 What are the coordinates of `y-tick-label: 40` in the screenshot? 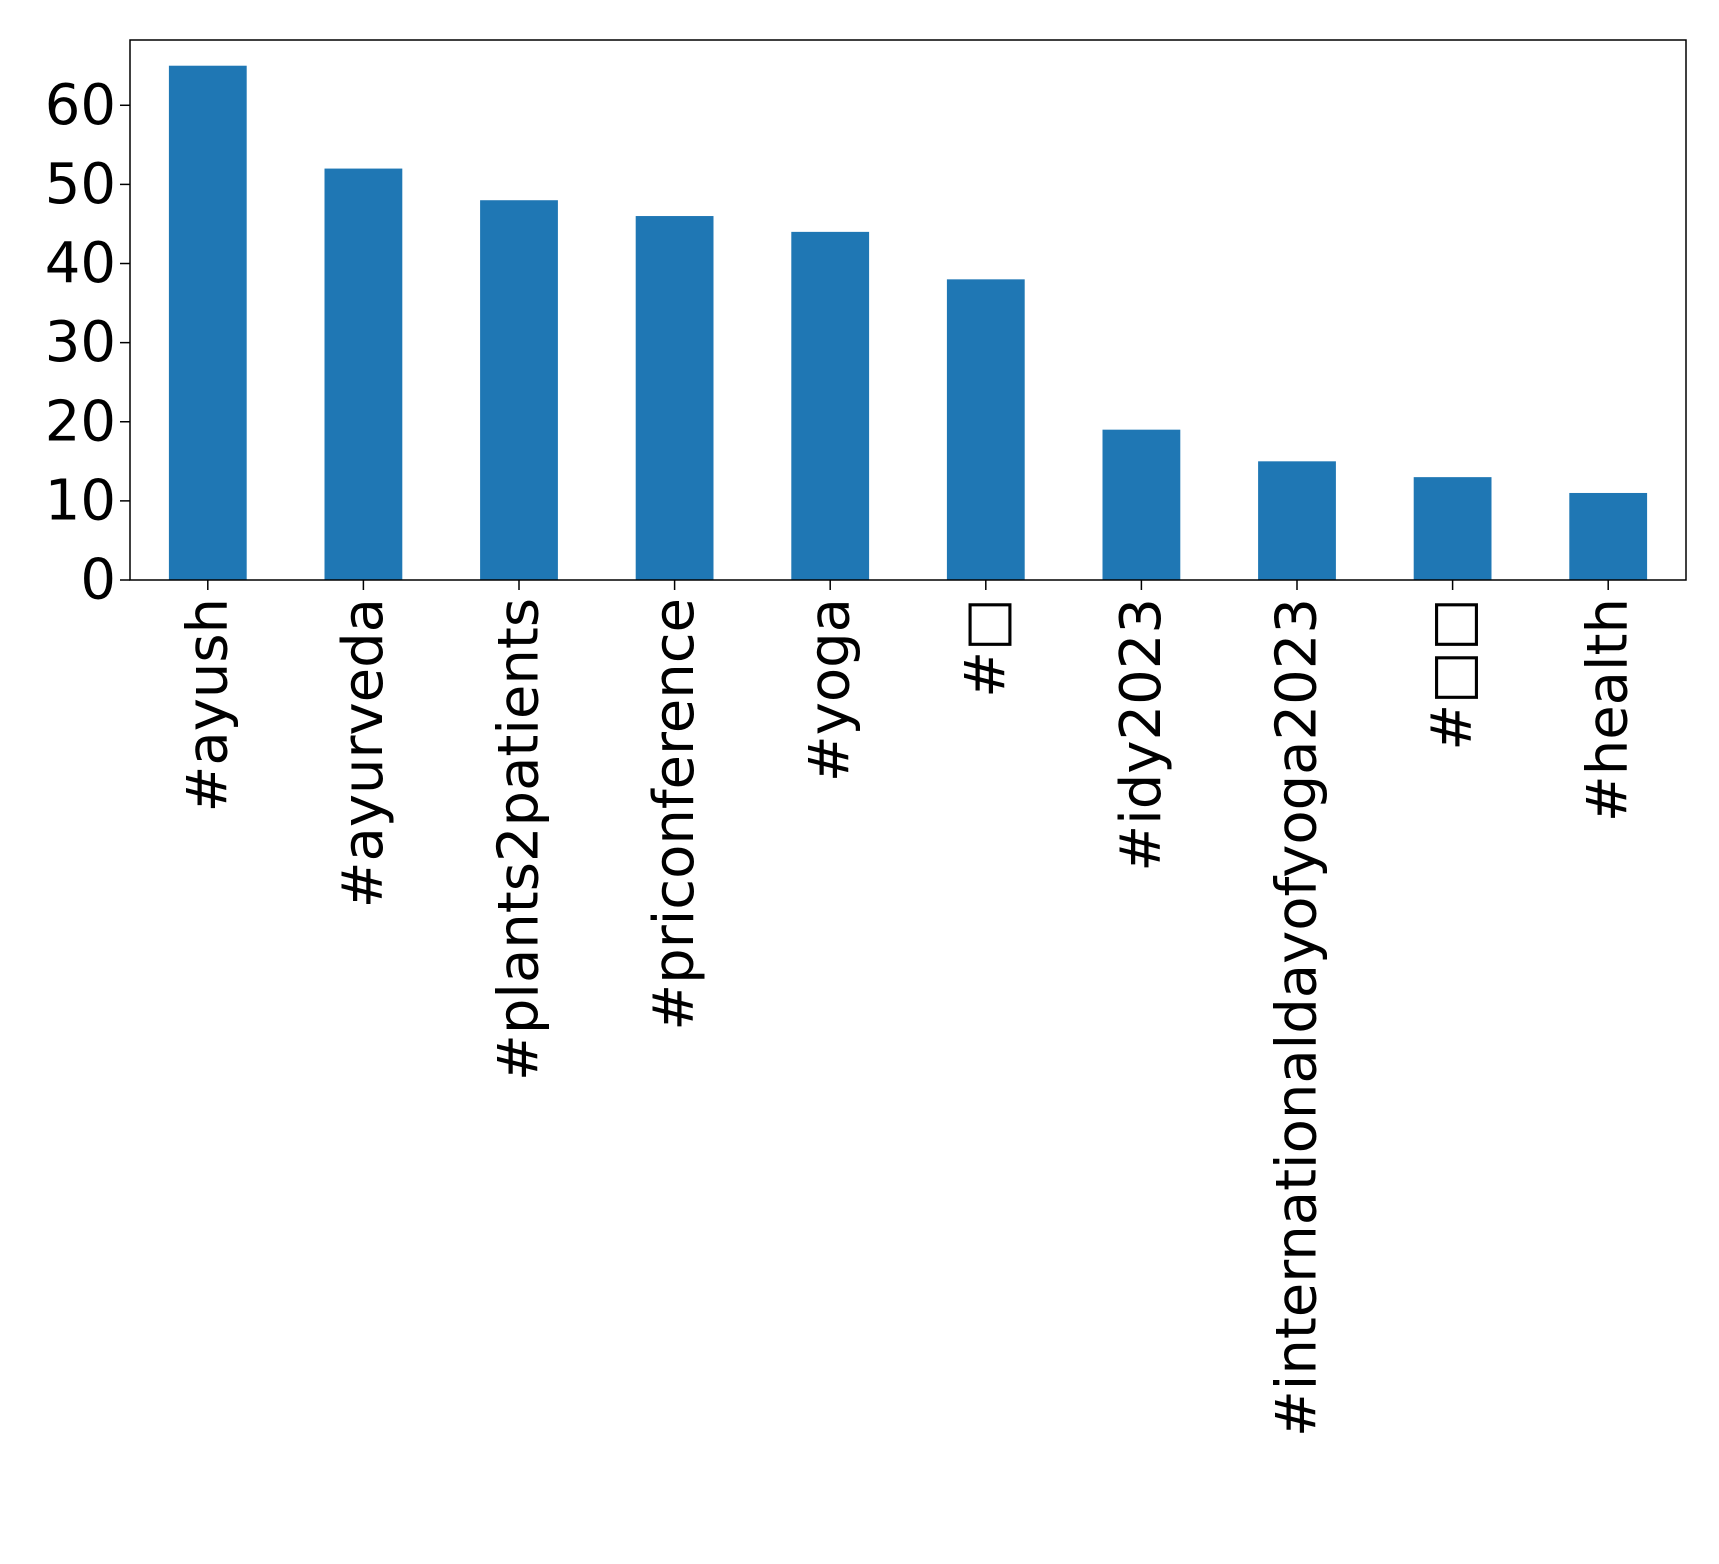 It's located at (80, 263).